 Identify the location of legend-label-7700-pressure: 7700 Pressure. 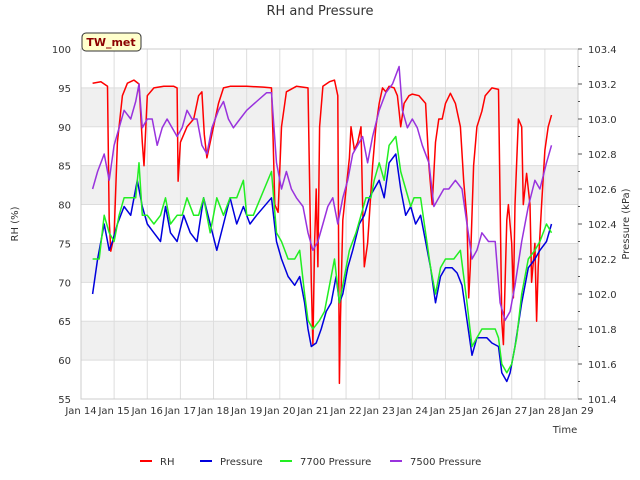
(335, 462).